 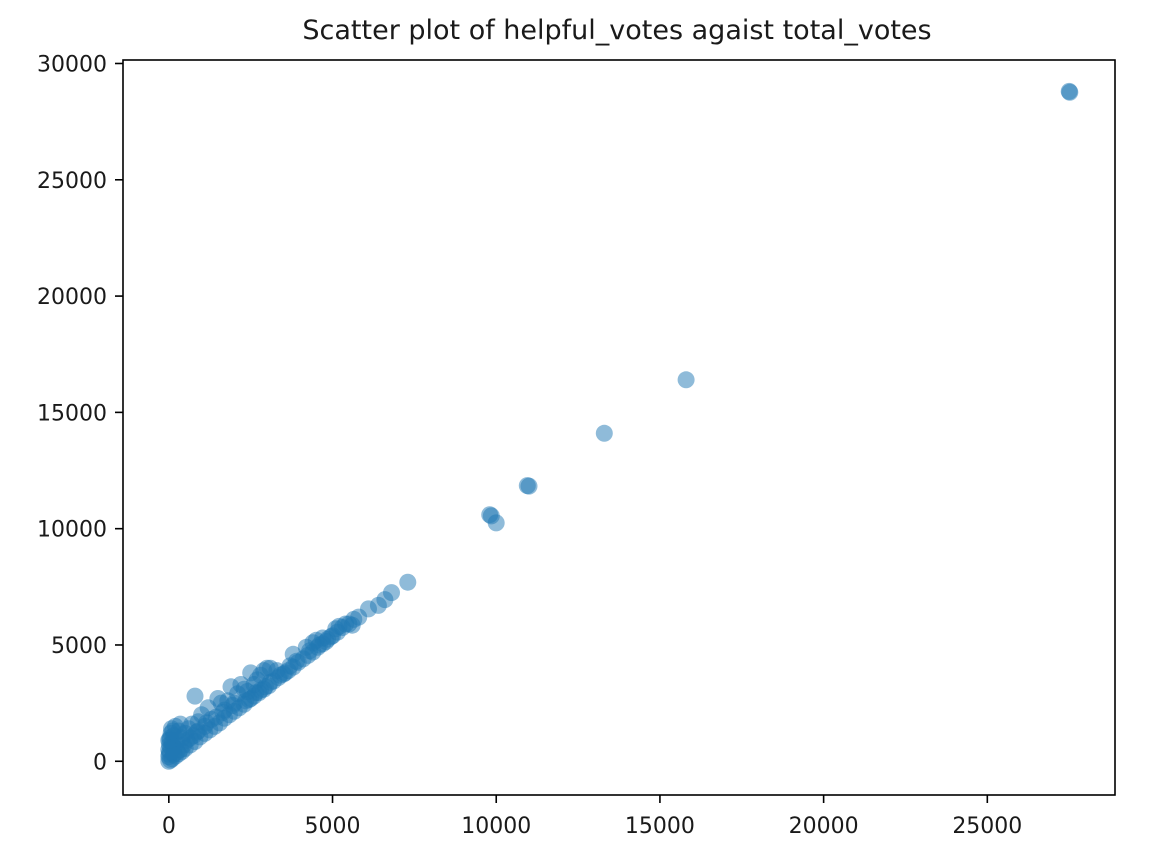 I want to click on y-tick-label: 0, so click(x=100, y=762).